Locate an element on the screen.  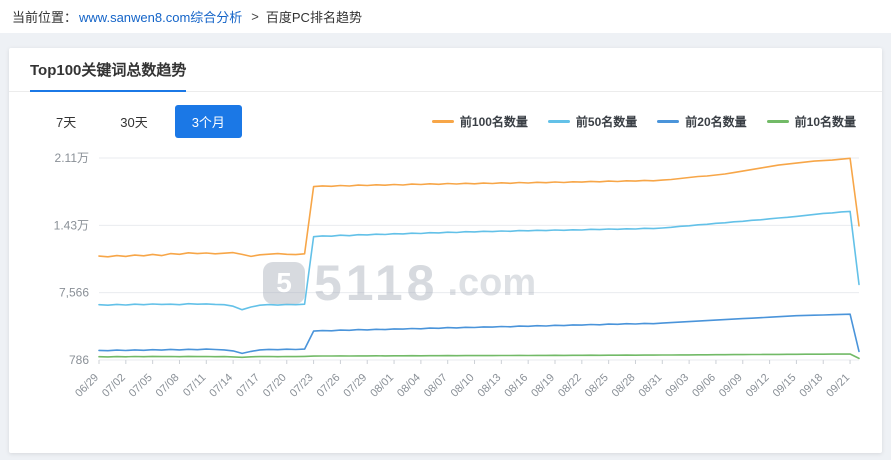
legend-item-2: 前20名数量 is located at coordinates (702, 121).